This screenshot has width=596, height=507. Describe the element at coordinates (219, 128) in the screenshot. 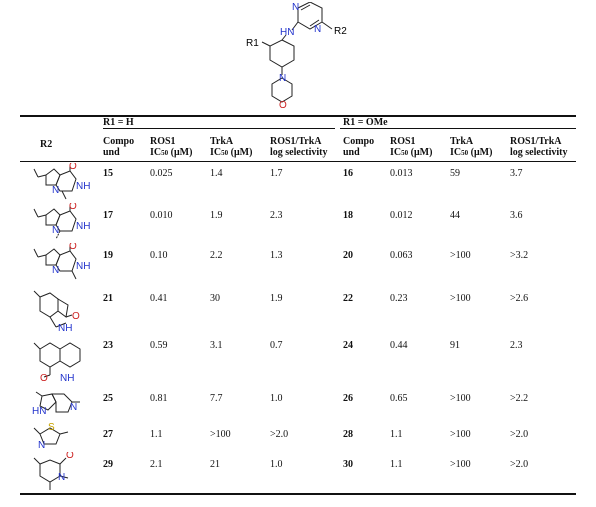

I see `group-h-rule` at that location.